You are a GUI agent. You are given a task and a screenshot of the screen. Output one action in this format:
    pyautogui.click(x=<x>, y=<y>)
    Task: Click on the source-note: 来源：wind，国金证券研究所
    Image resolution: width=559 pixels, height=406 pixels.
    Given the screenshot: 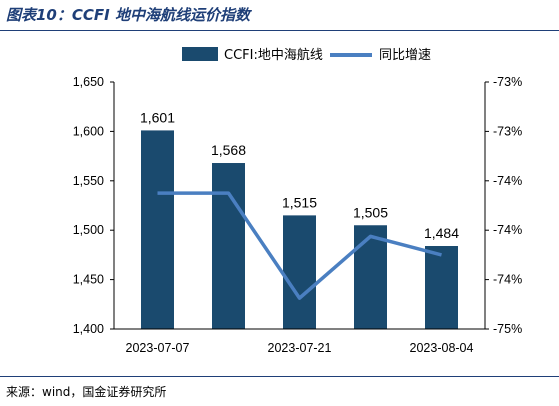 What is the action you would take?
    pyautogui.click(x=86, y=392)
    